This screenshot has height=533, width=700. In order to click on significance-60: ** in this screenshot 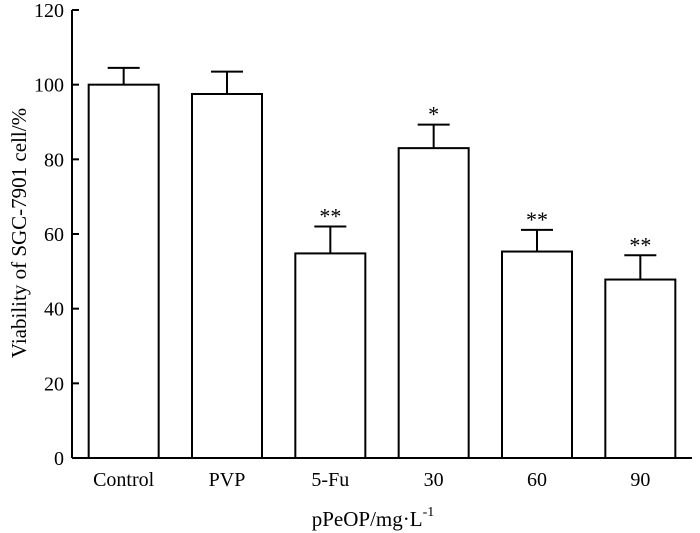, I will do `click(537, 219)`.